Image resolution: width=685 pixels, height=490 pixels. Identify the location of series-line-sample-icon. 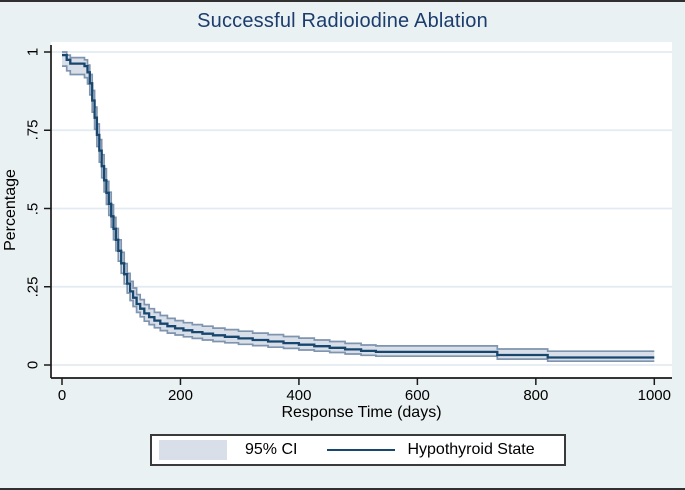
(361, 450).